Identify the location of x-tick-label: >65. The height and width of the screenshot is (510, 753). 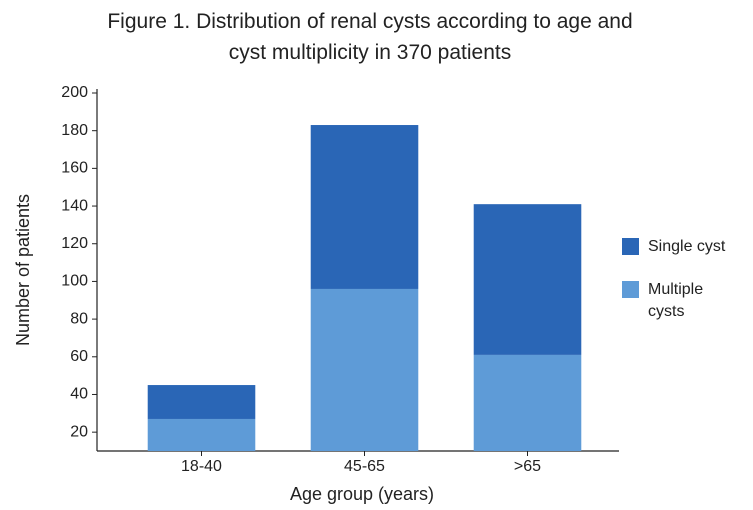
(527, 466).